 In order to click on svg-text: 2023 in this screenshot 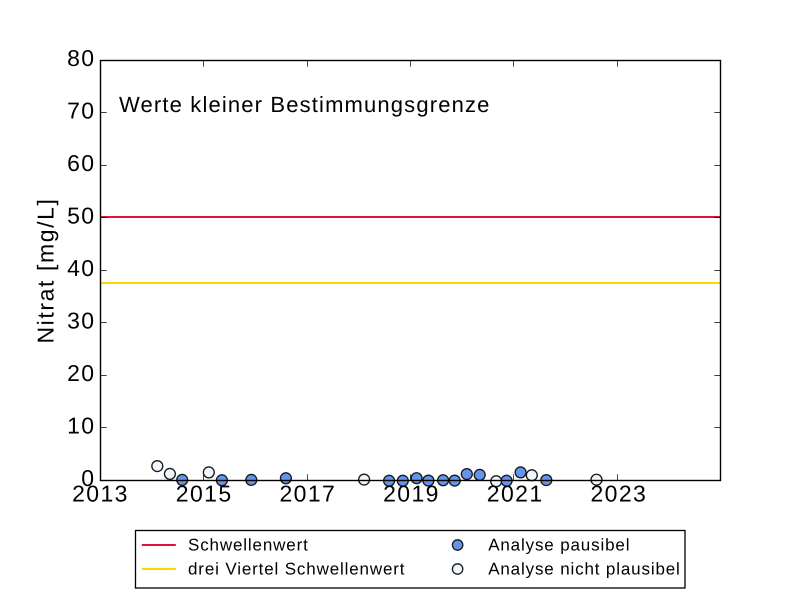, I will do `click(618, 494)`.